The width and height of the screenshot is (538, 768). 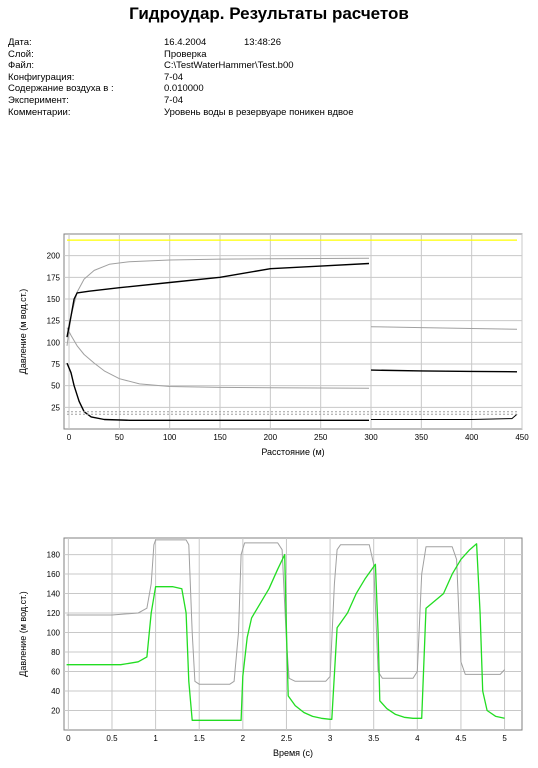 I want to click on y-tick-label: 120, so click(x=54, y=613).